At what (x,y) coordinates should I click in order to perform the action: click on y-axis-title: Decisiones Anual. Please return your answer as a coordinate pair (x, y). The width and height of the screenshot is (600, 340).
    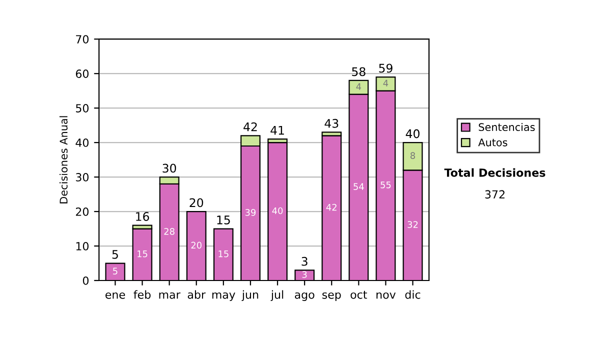
    Looking at the image, I should click on (64, 160).